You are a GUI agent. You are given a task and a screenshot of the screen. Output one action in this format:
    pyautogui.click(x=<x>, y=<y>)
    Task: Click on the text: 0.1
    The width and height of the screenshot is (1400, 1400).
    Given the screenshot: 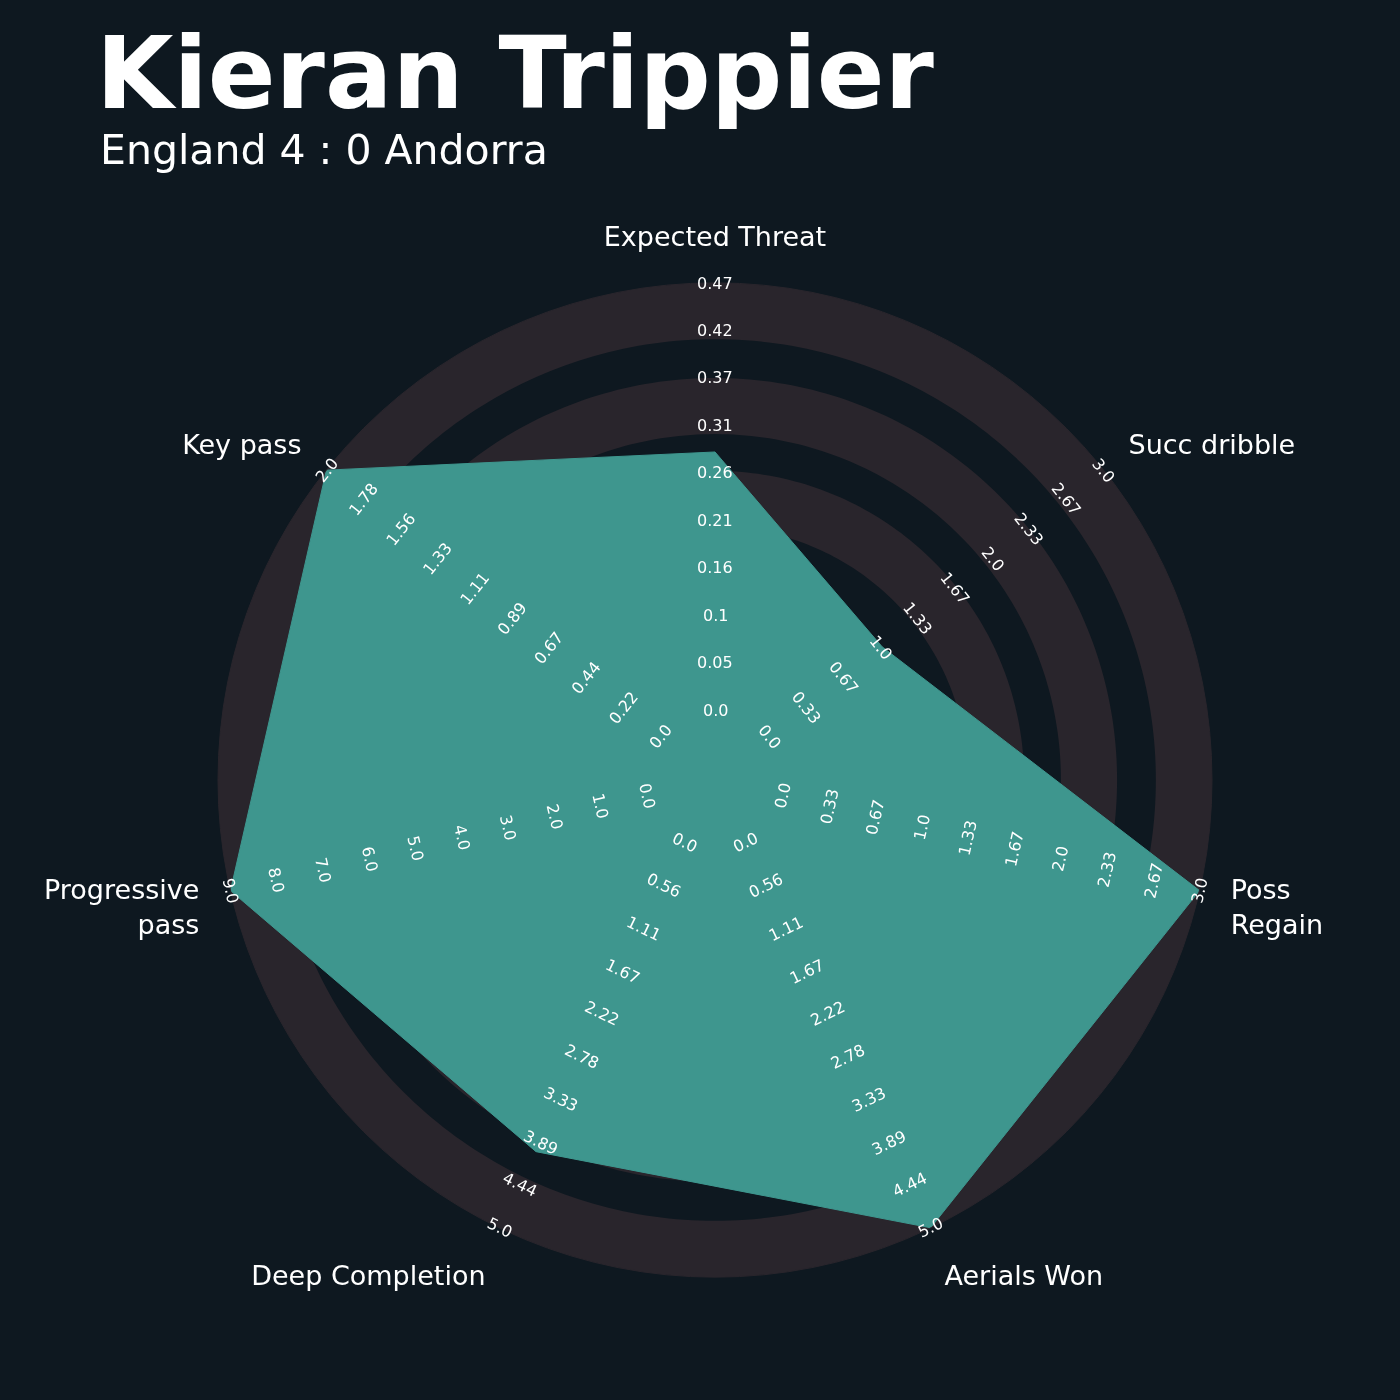 What is the action you would take?
    pyautogui.click(x=716, y=615)
    